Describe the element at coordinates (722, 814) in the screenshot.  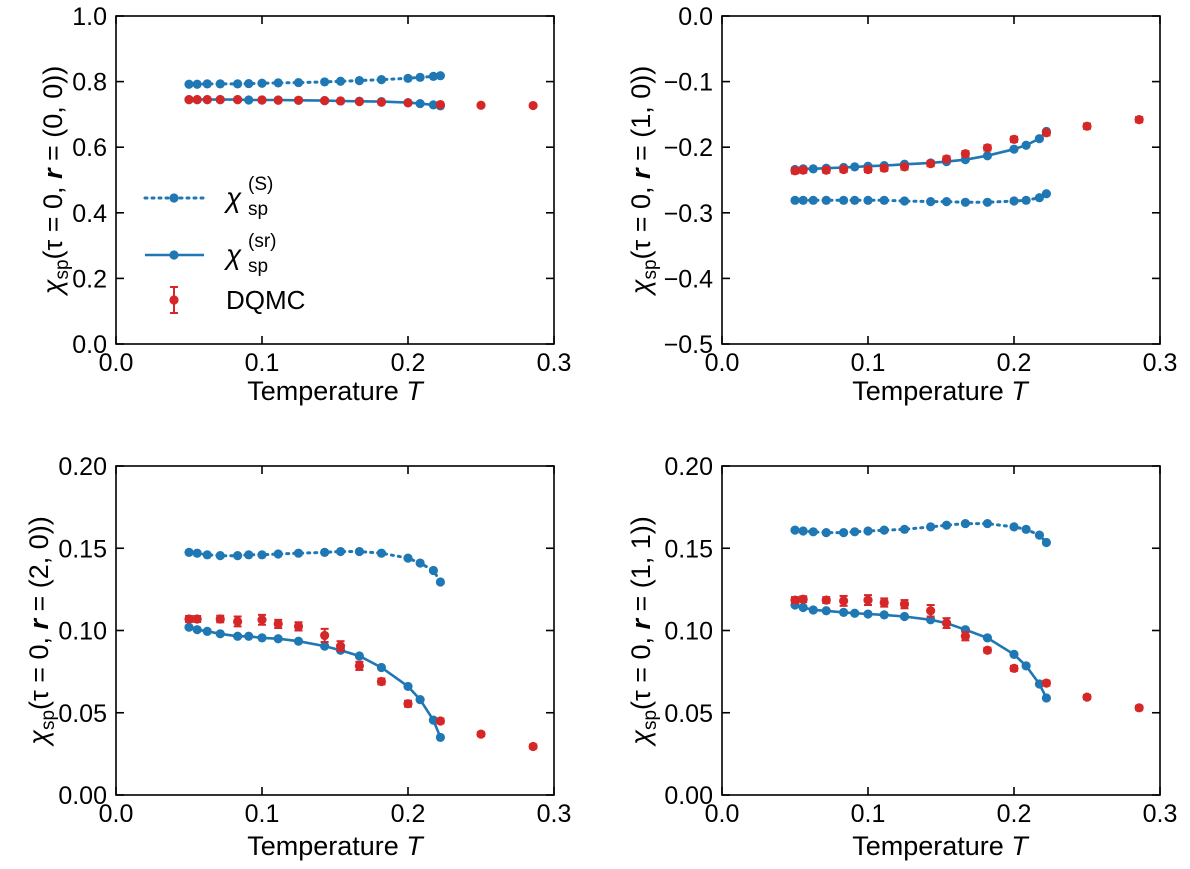
I see `x-tick-label: 0.0` at that location.